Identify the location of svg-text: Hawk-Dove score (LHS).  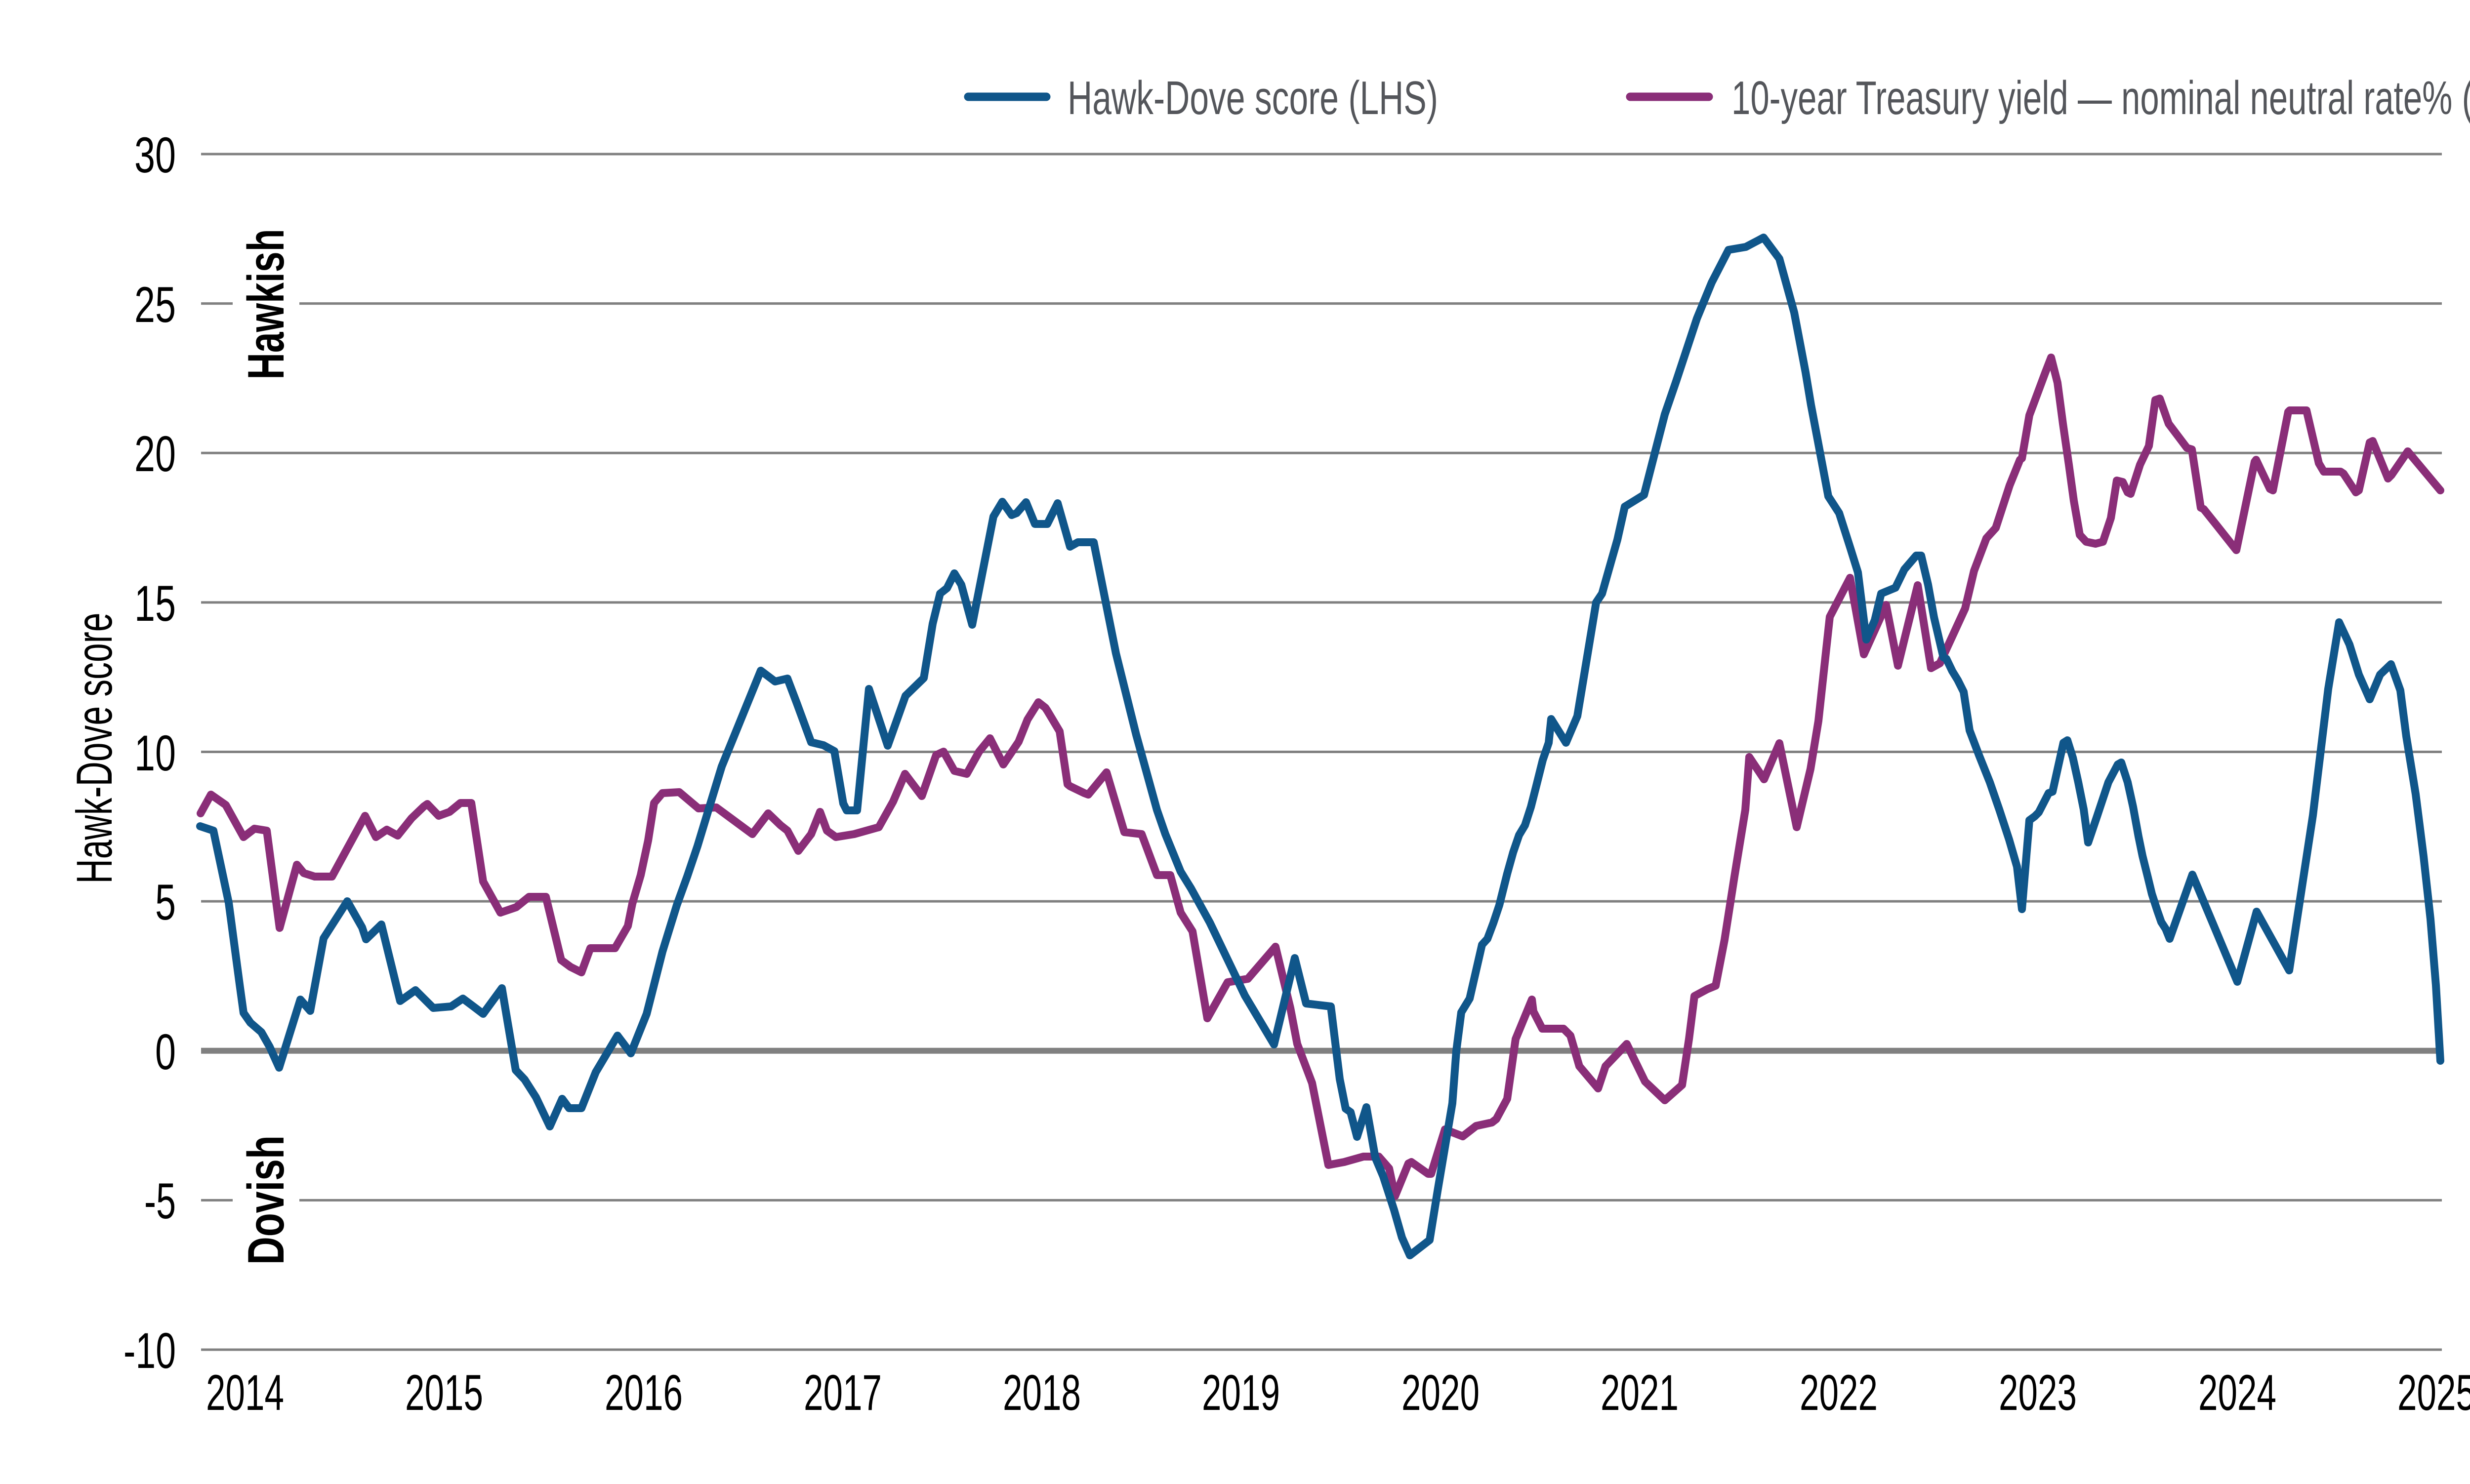
(1253, 98).